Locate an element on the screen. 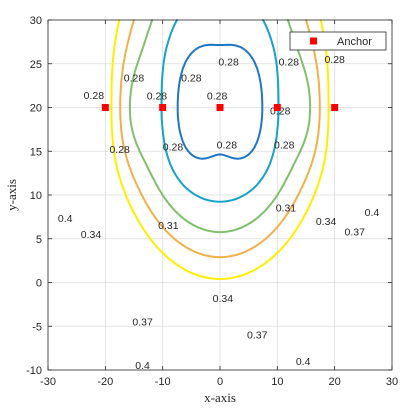 The height and width of the screenshot is (409, 415). y-tick-label: 20 is located at coordinates (36, 109).